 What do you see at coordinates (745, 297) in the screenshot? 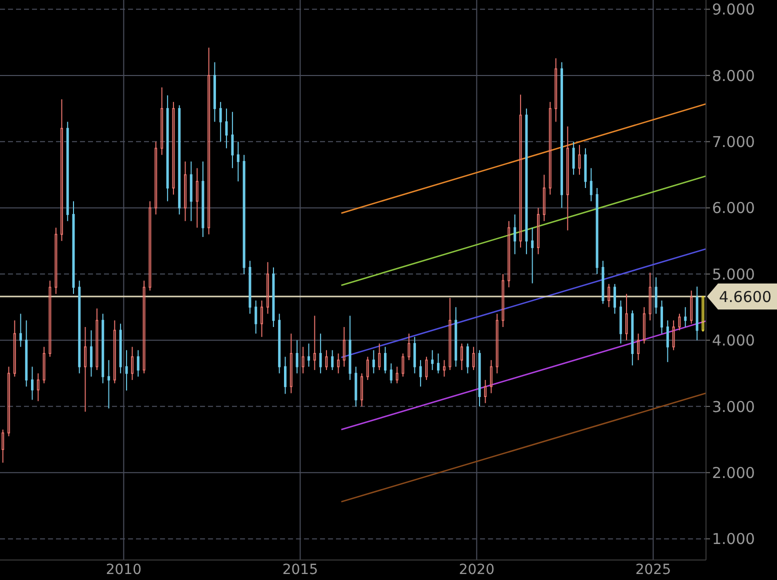
I see `ref-line-label: 4.6600` at bounding box center [745, 297].